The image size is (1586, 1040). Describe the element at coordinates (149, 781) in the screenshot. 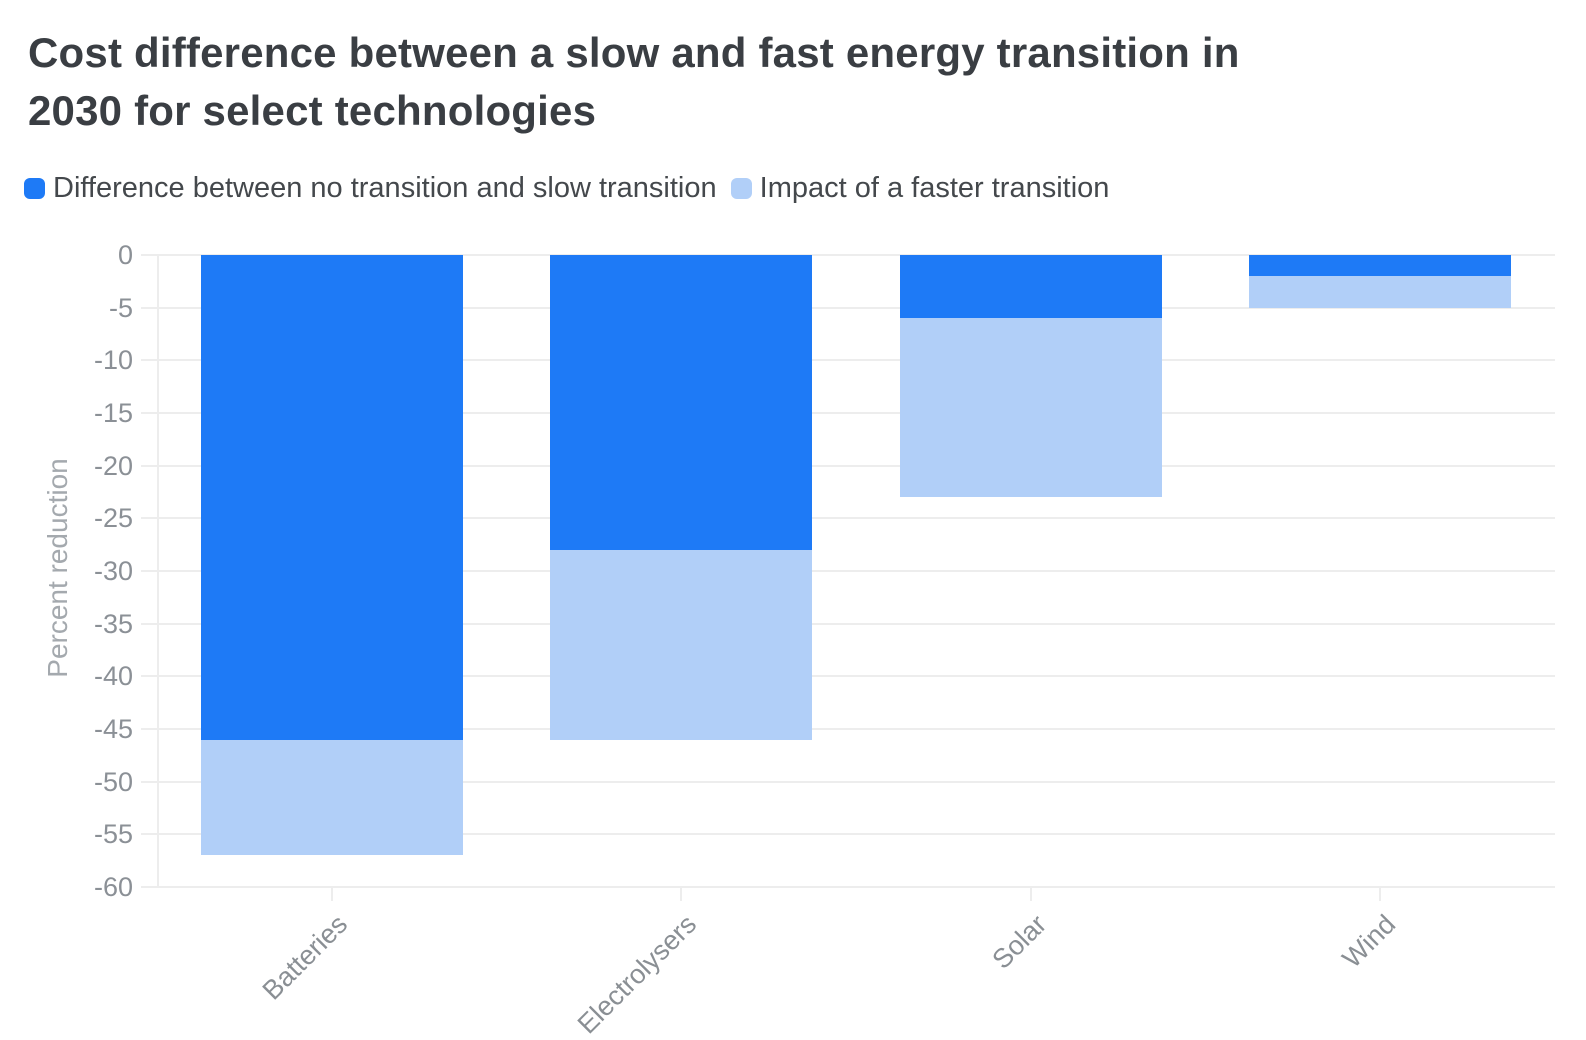

I see `y-tick-mark--50` at that location.